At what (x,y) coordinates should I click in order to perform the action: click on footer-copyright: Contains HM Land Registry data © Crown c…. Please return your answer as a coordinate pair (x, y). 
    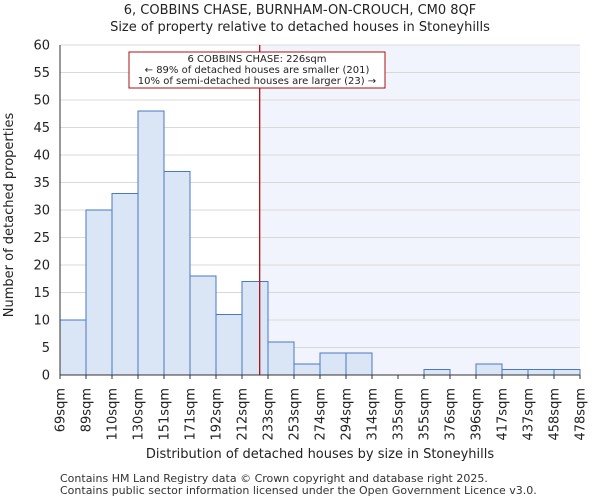
    Looking at the image, I should click on (274, 478).